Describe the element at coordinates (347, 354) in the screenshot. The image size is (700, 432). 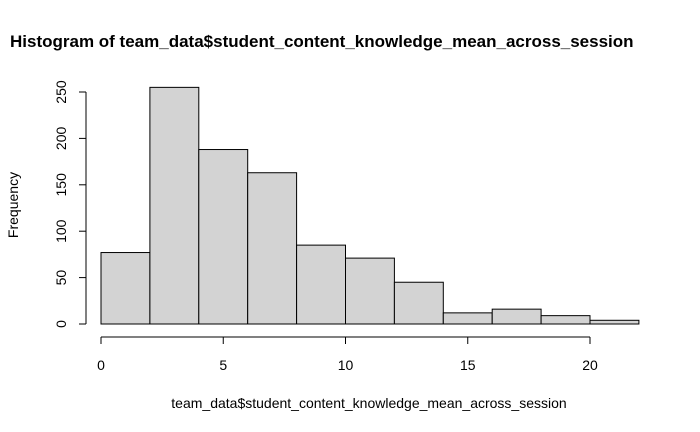
I see `x-axis: 0 5 10 15 20` at that location.